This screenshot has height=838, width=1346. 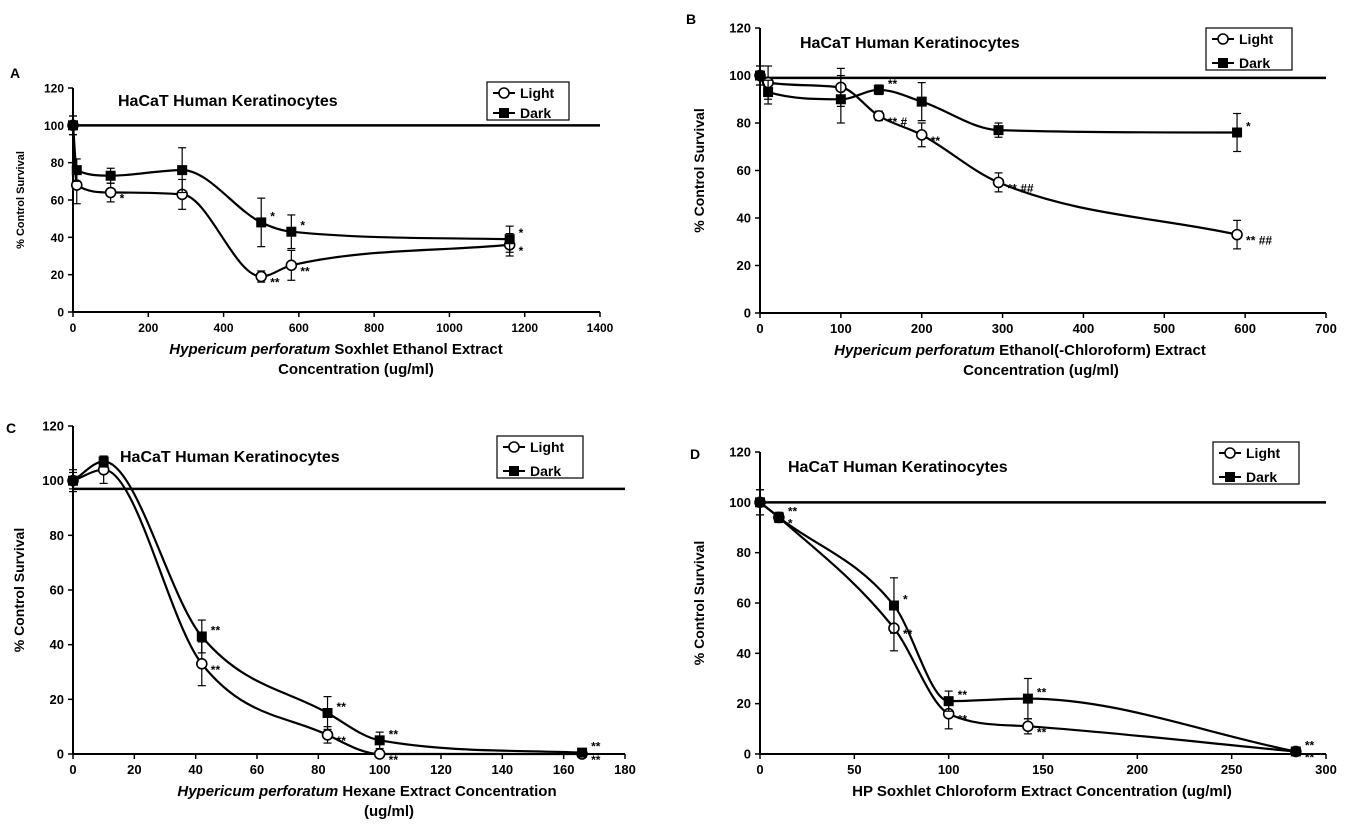 What do you see at coordinates (998, 104) in the screenshot?
I see `series-line-dark` at bounding box center [998, 104].